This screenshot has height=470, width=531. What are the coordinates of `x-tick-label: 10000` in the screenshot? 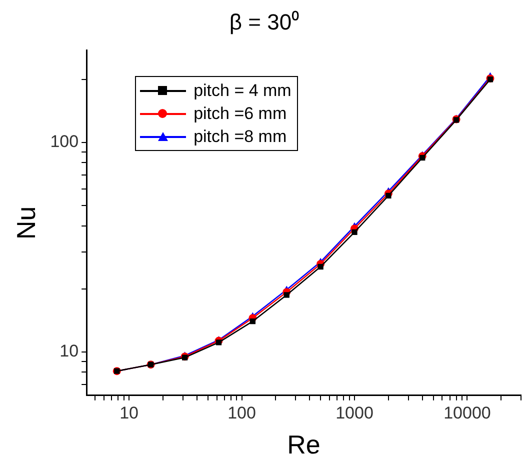 It's located at (467, 412).